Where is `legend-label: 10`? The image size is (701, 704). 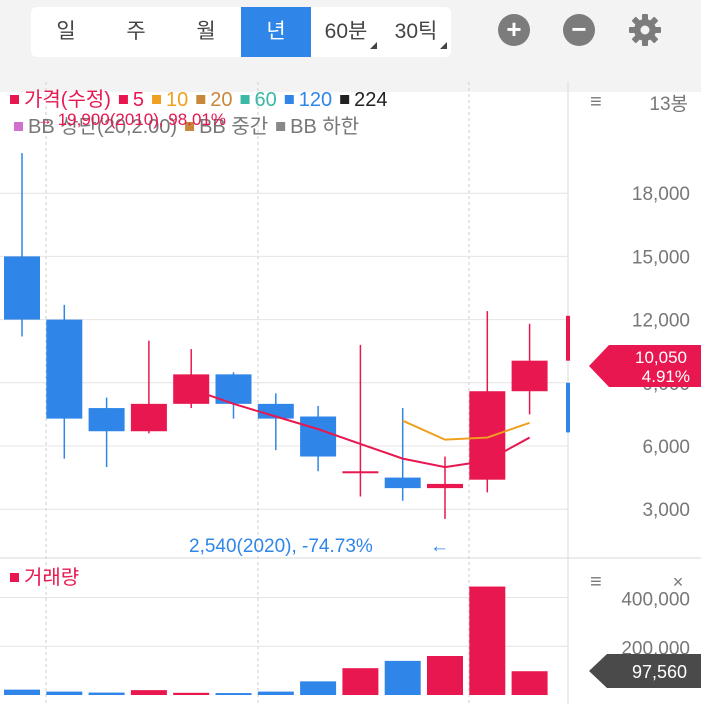 legend-label: 10 is located at coordinates (177, 100).